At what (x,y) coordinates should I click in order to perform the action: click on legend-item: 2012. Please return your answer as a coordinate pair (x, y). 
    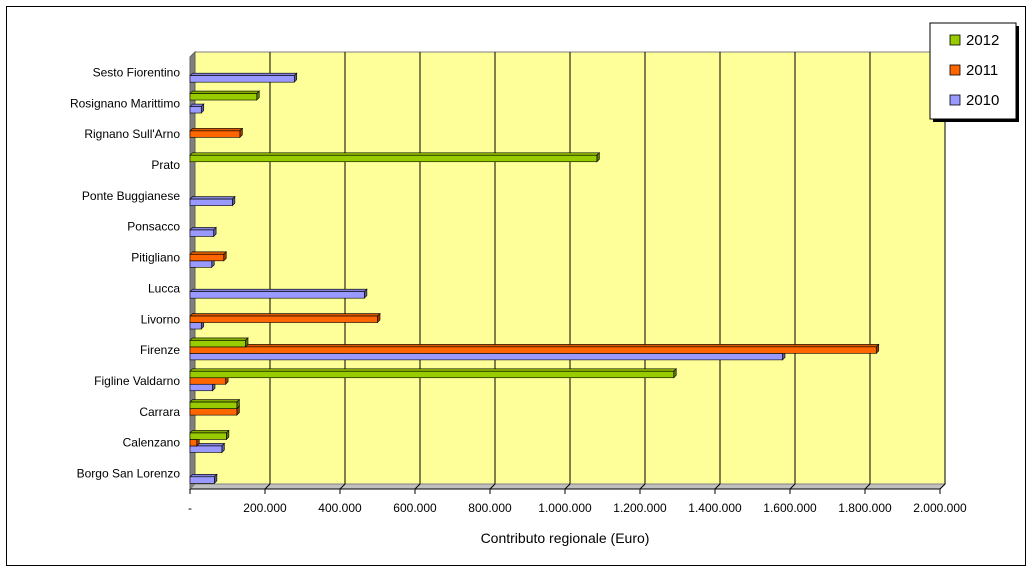
    Looking at the image, I should click on (974, 40).